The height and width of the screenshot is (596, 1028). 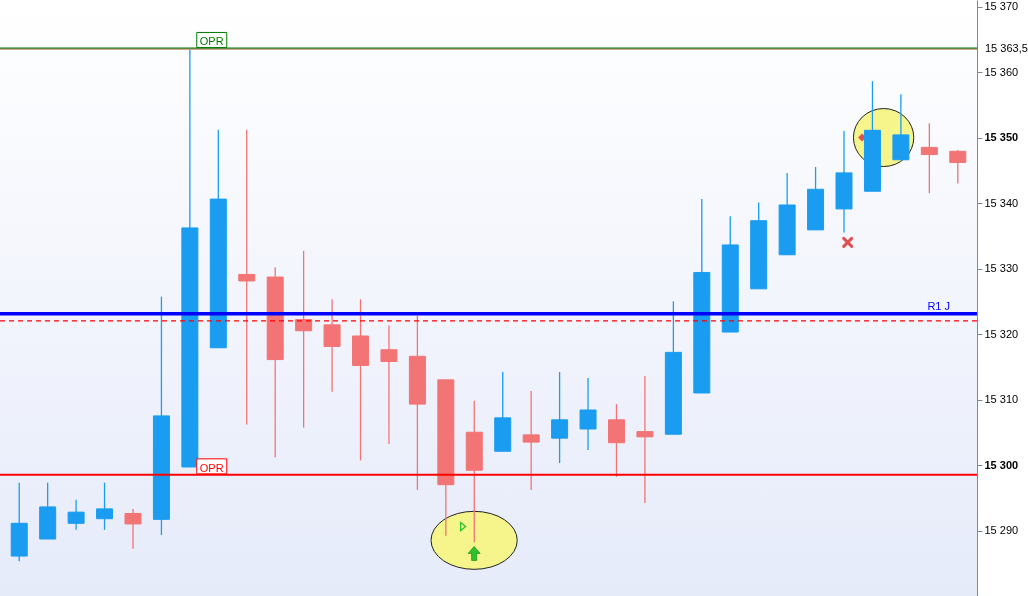 What do you see at coordinates (1006, 48) in the screenshot?
I see `ref-line-label: 15 363,5` at bounding box center [1006, 48].